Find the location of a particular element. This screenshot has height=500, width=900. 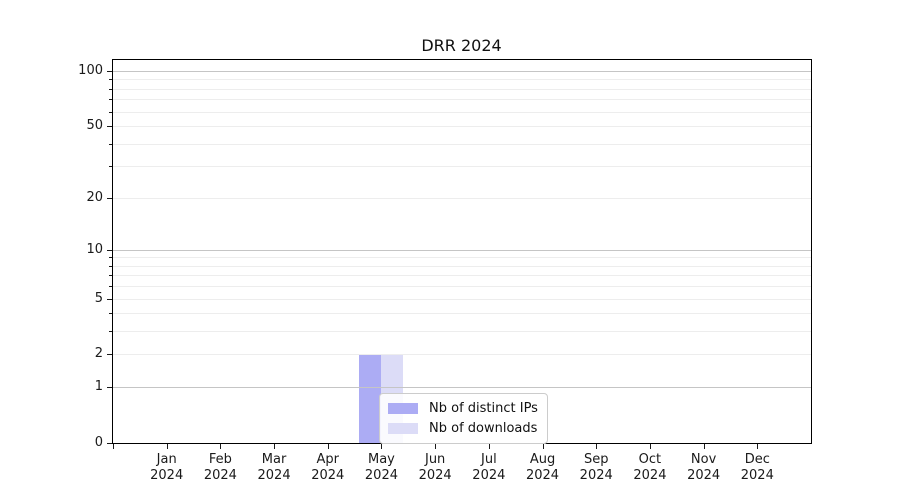

x-tick-label-month: Jun is located at coordinates (435, 459).